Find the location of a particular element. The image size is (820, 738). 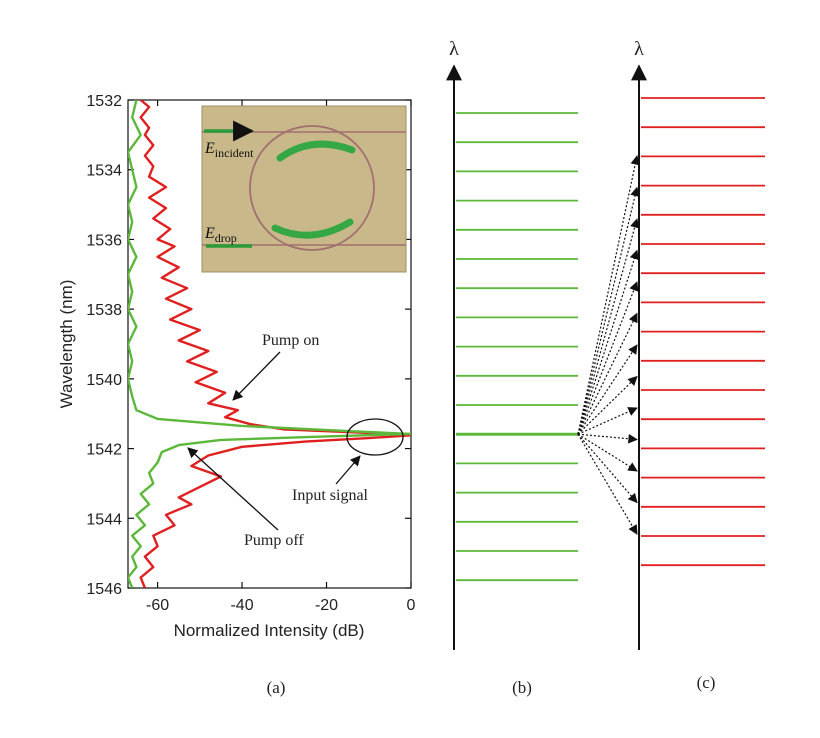

annotation-pump-on: Pump on is located at coordinates (290, 340).